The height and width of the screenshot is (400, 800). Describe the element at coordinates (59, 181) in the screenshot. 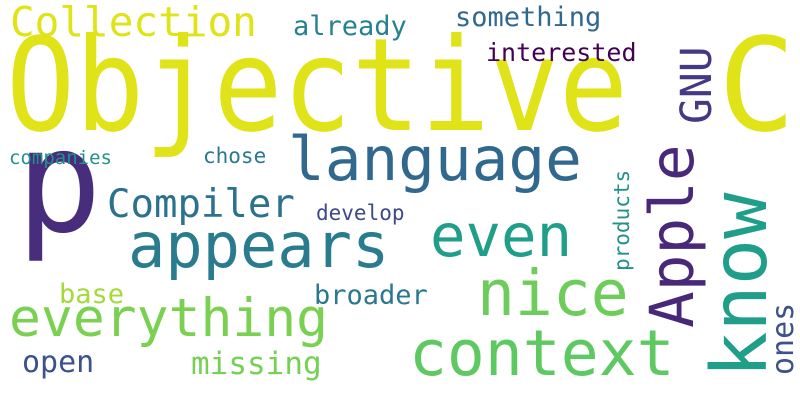

I see `word-p: p` at that location.